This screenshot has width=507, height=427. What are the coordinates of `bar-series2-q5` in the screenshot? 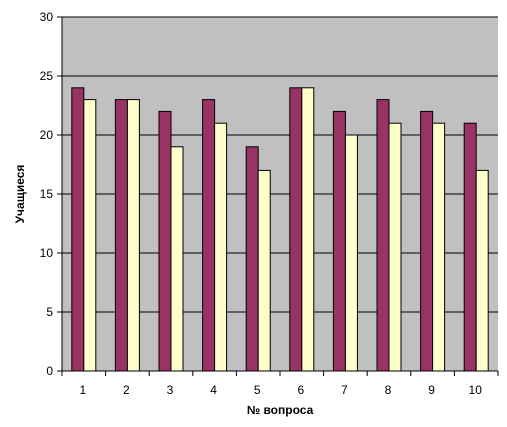 It's located at (264, 270).